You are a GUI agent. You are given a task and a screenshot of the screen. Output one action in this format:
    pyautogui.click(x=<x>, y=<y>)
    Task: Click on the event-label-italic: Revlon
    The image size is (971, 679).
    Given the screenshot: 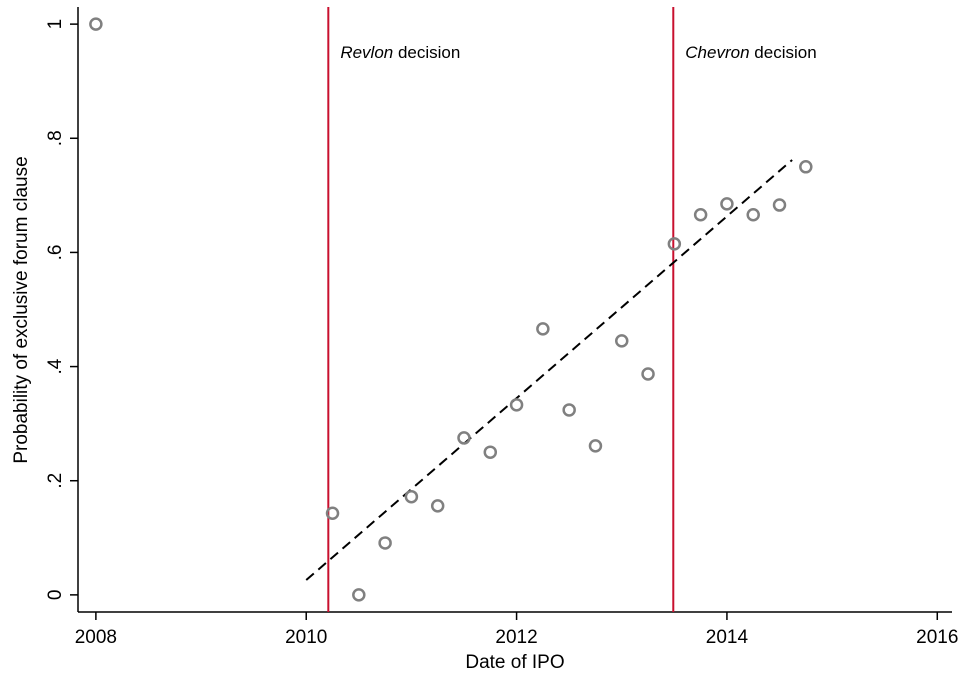 What is the action you would take?
    pyautogui.click(x=366, y=52)
    